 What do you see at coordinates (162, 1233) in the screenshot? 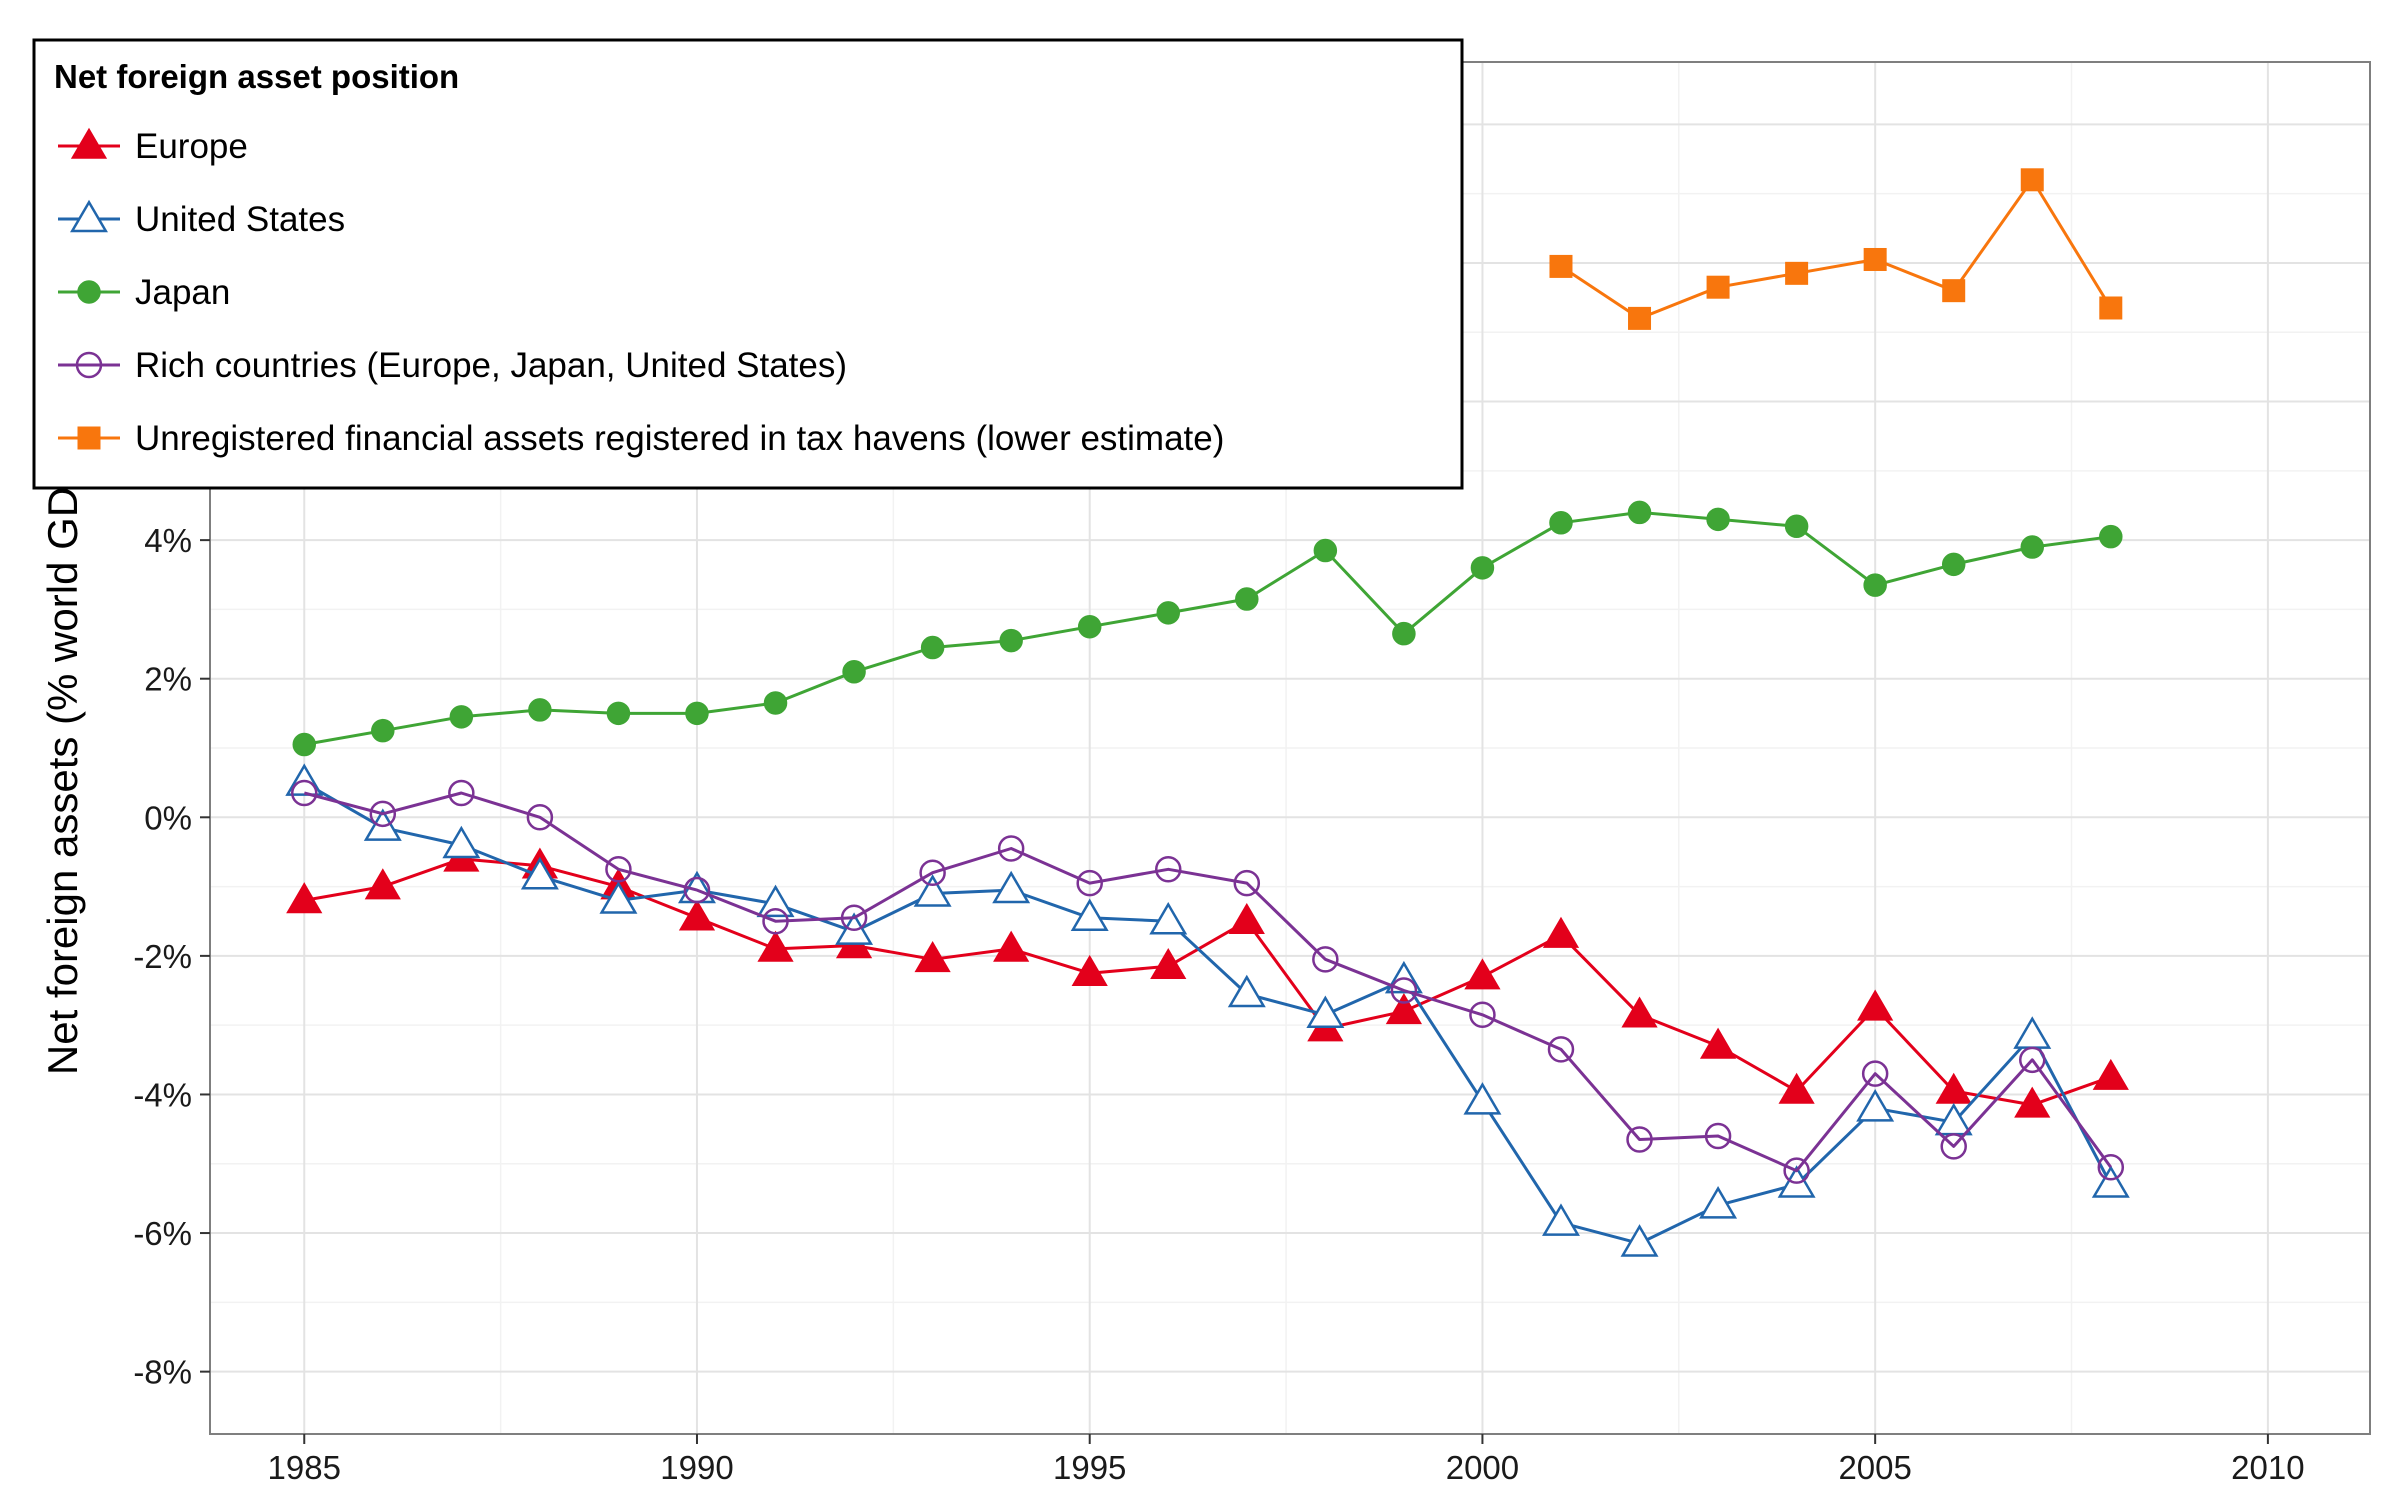
I see `y-tick-label: -6%` at bounding box center [162, 1233].